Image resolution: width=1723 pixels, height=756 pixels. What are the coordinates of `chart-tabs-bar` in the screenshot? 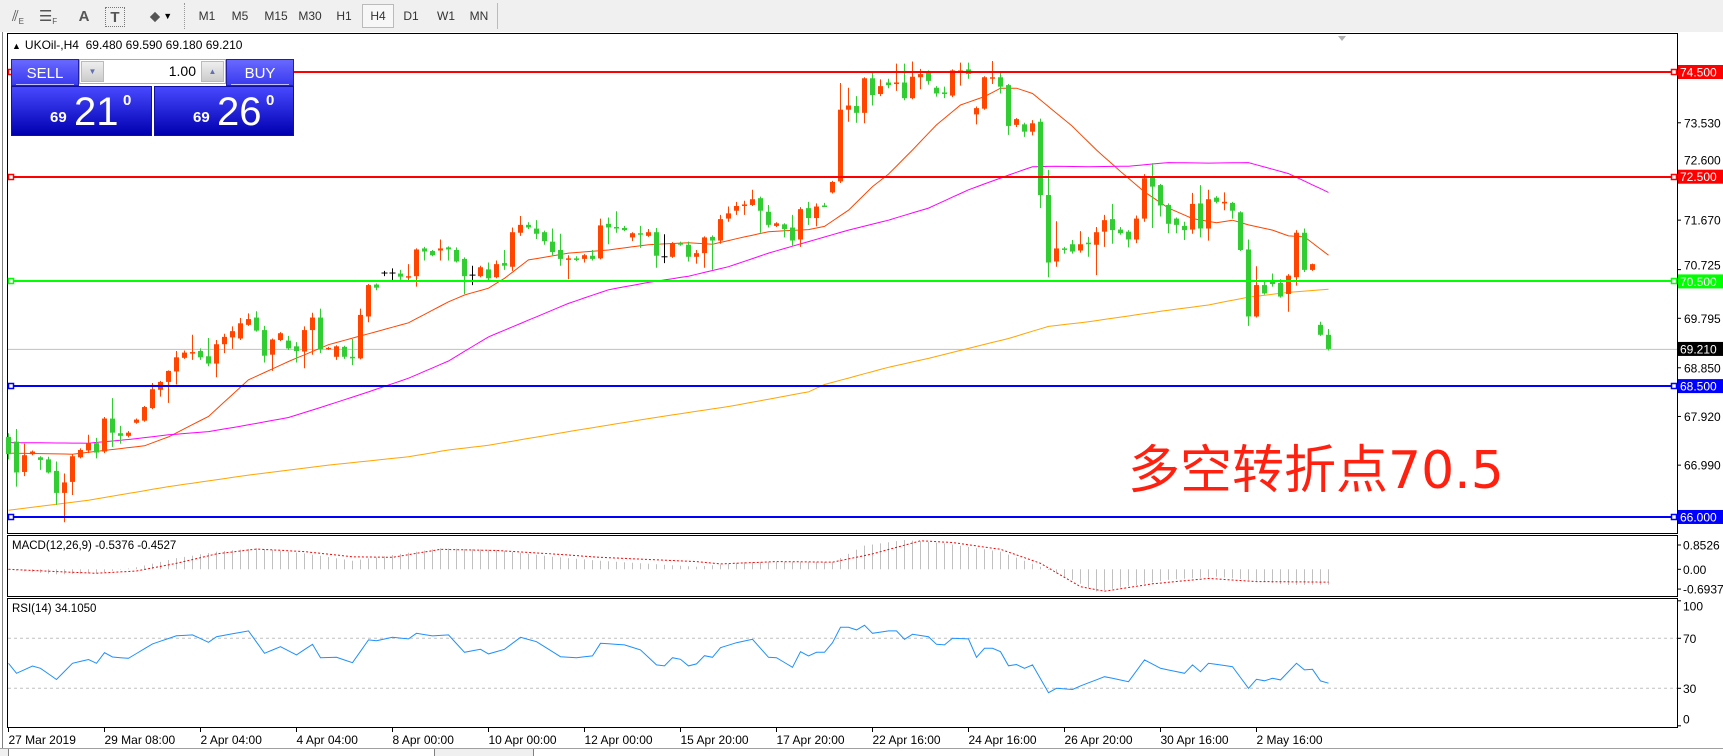 It's located at (861, 752).